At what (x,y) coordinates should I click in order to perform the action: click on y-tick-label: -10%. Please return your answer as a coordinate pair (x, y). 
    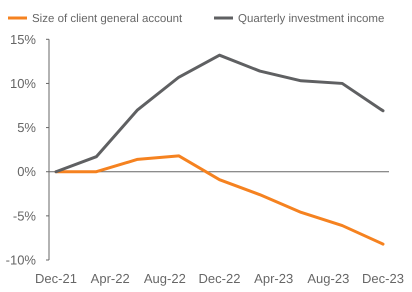
    Looking at the image, I should click on (21, 260).